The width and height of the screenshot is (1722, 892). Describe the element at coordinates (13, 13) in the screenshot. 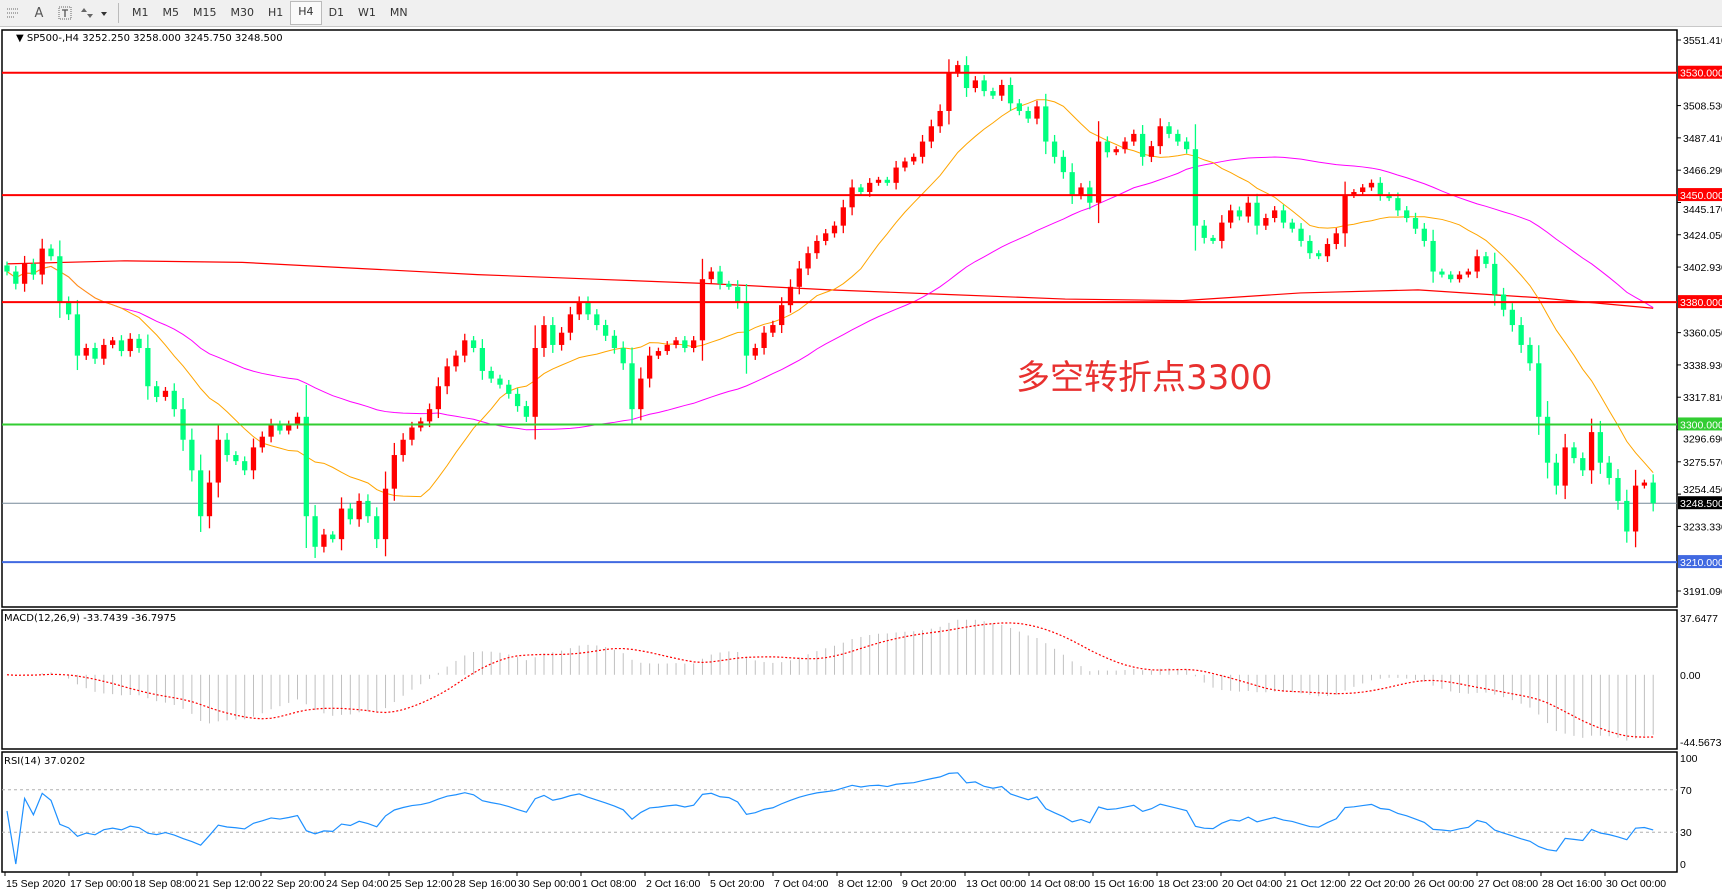

I see `fibonacci-icon` at that location.